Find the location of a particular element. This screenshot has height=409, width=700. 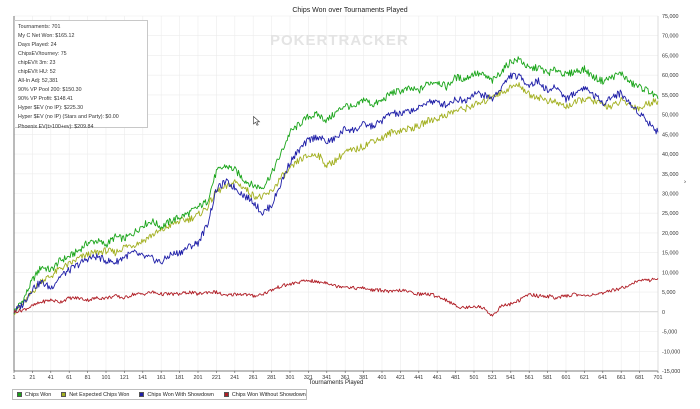

legend-label: Chips Won is located at coordinates (38, 394).